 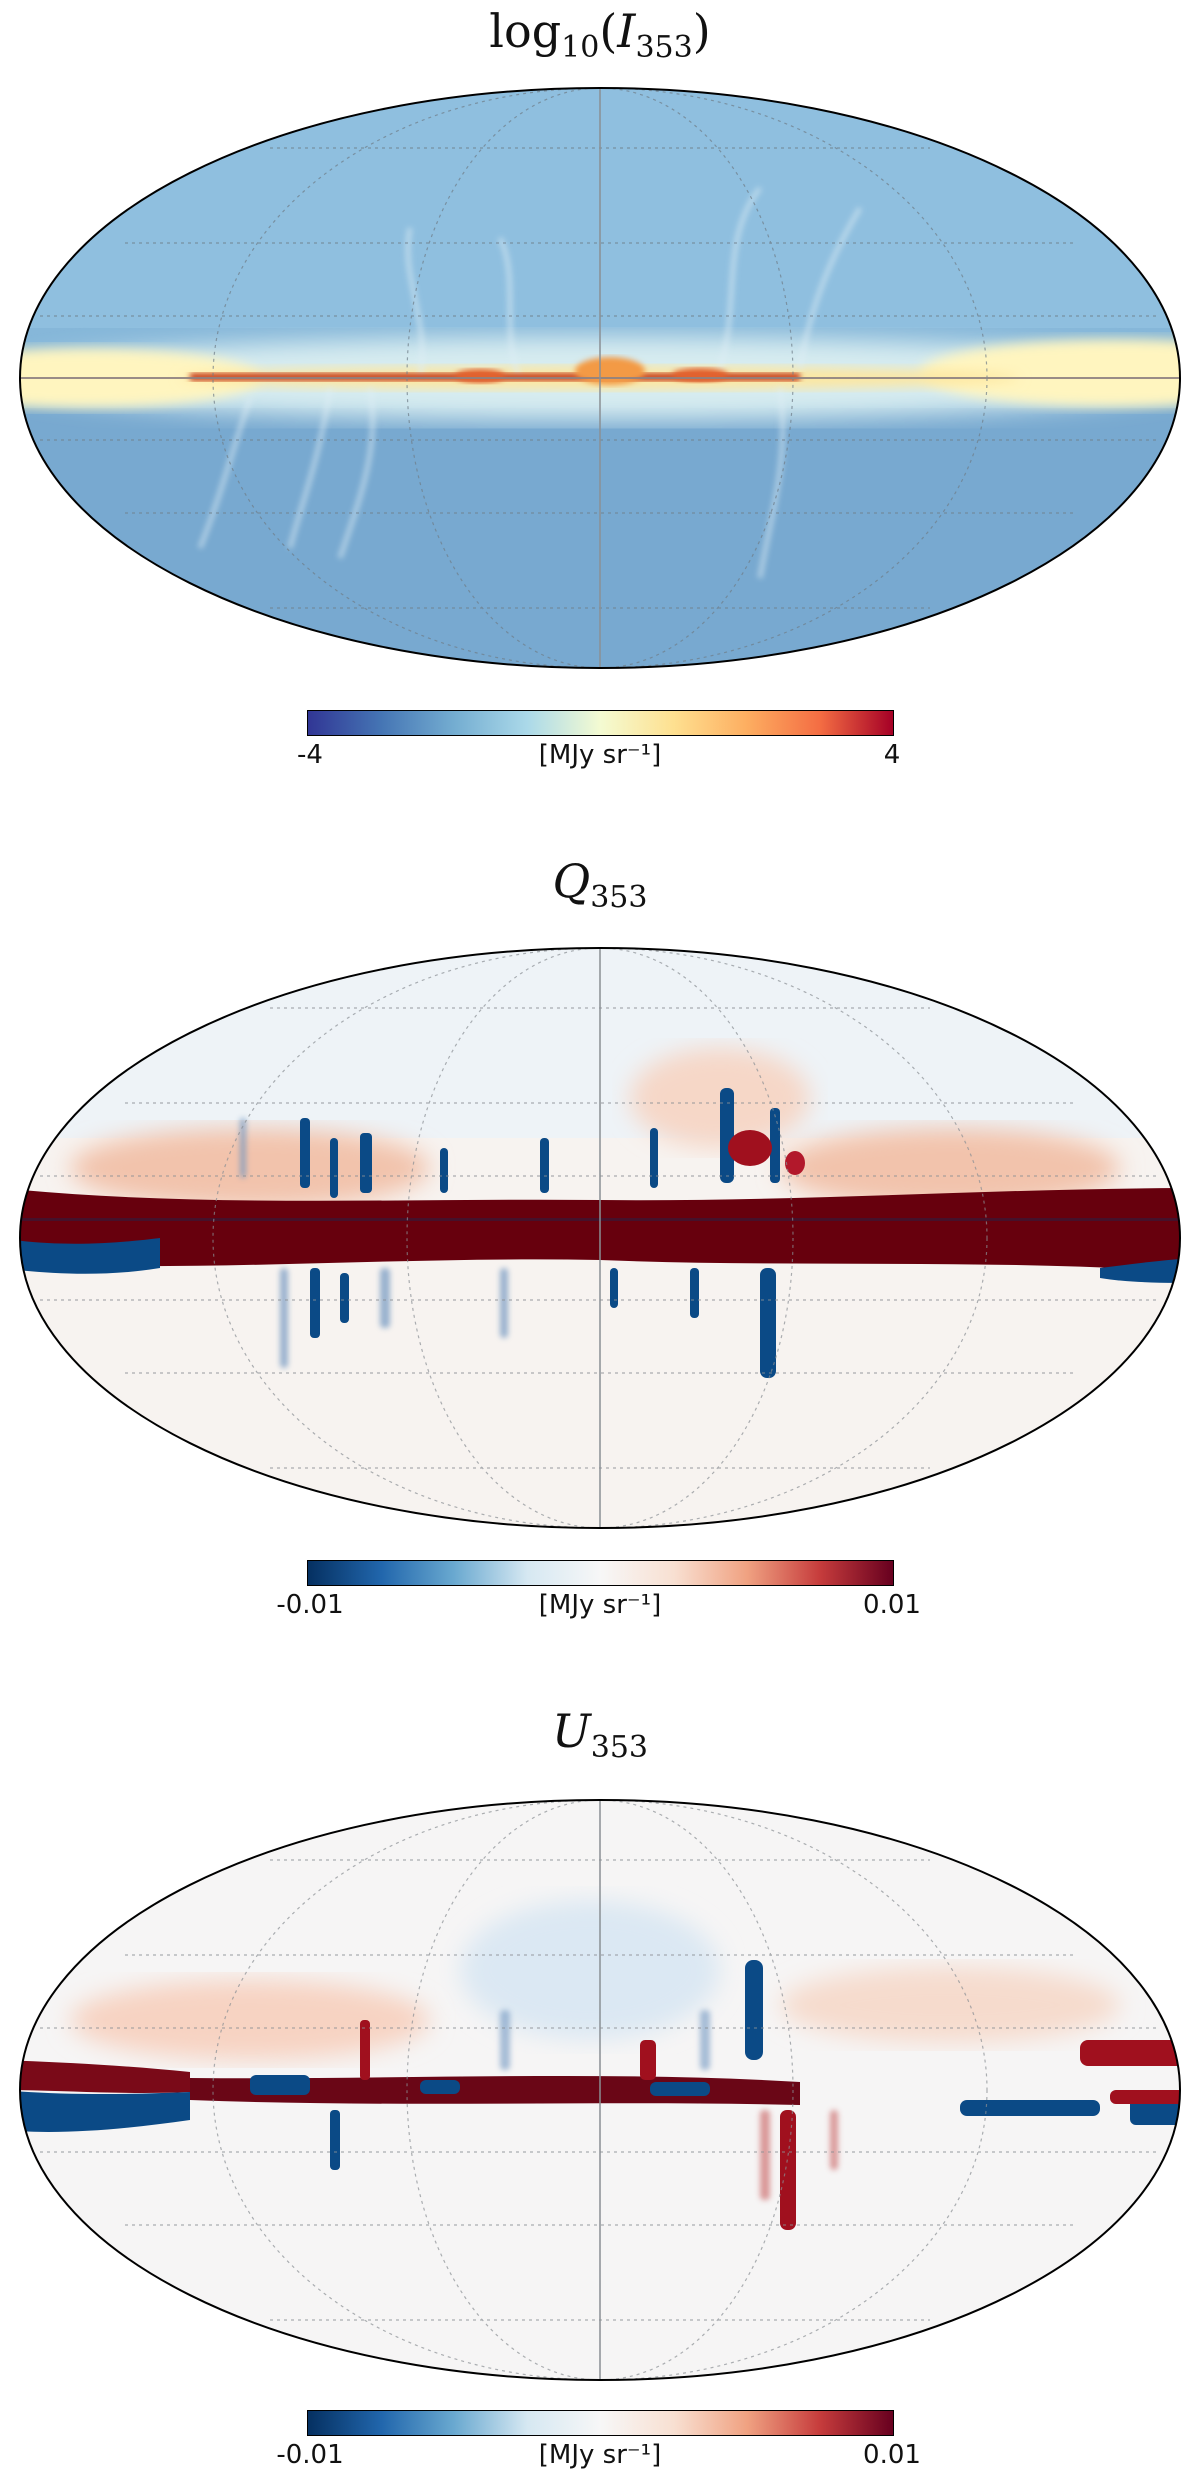 I want to click on q-colorbar-max: 0.01, so click(x=892, y=1605).